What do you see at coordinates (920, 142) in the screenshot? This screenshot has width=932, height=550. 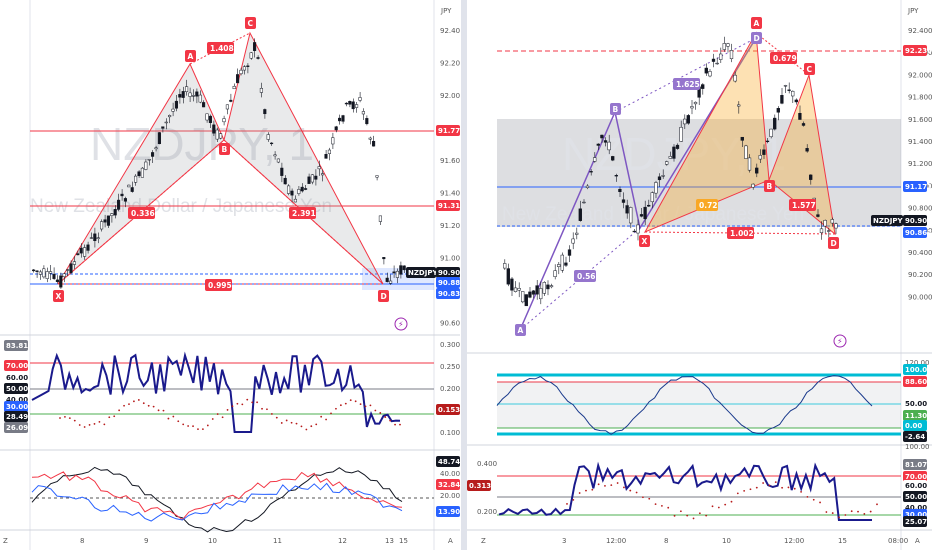 I see `right-price-tick: 91.400` at bounding box center [920, 142].